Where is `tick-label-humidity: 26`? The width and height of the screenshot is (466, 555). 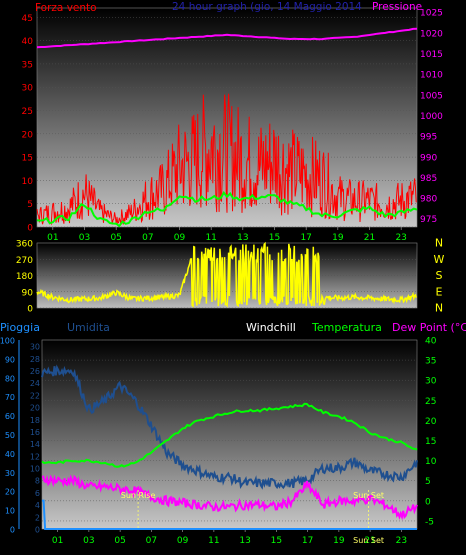
tick-label-humidity: 26 is located at coordinates (35, 371).